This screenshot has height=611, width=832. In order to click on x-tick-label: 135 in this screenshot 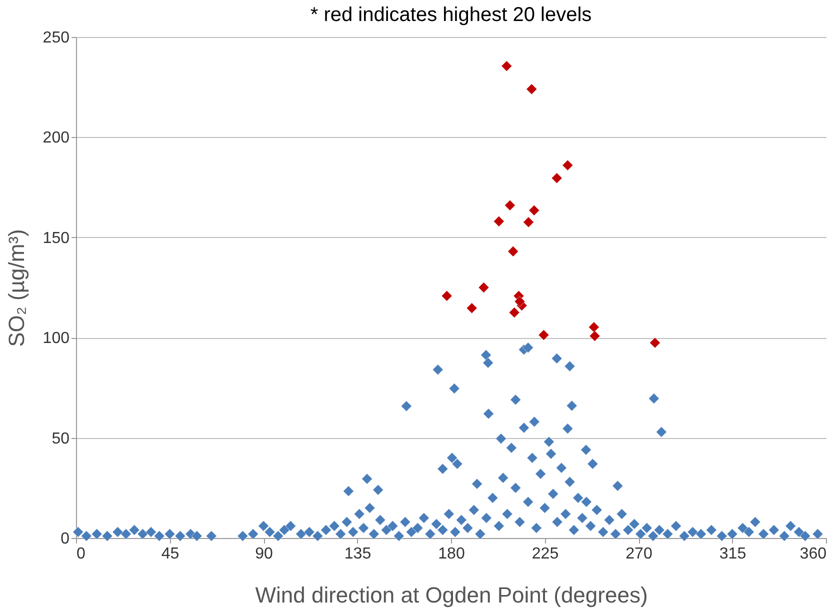, I will do `click(358, 554)`.